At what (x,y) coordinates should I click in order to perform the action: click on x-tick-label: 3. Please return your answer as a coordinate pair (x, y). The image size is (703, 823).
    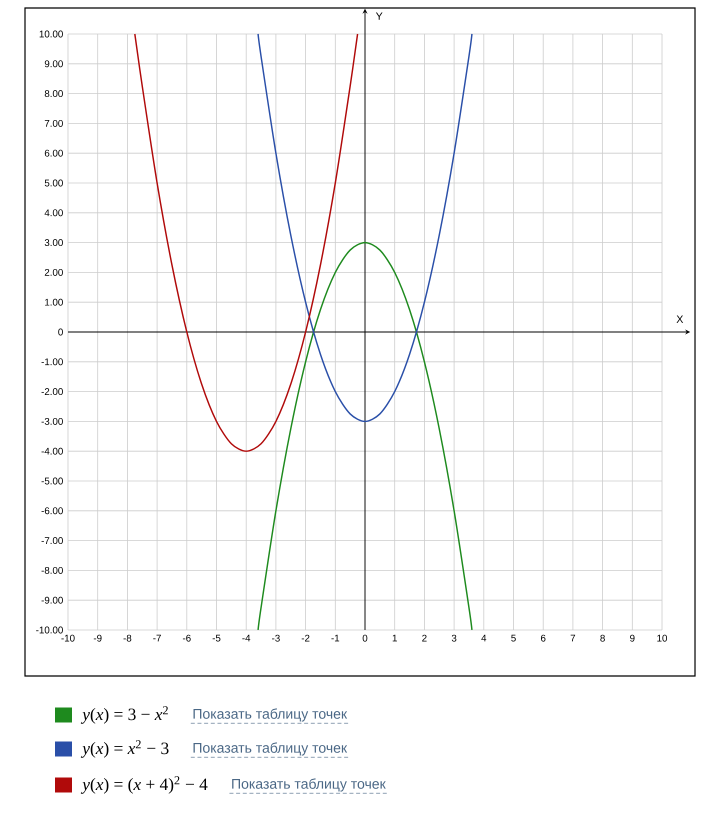
    Looking at the image, I should click on (454, 638).